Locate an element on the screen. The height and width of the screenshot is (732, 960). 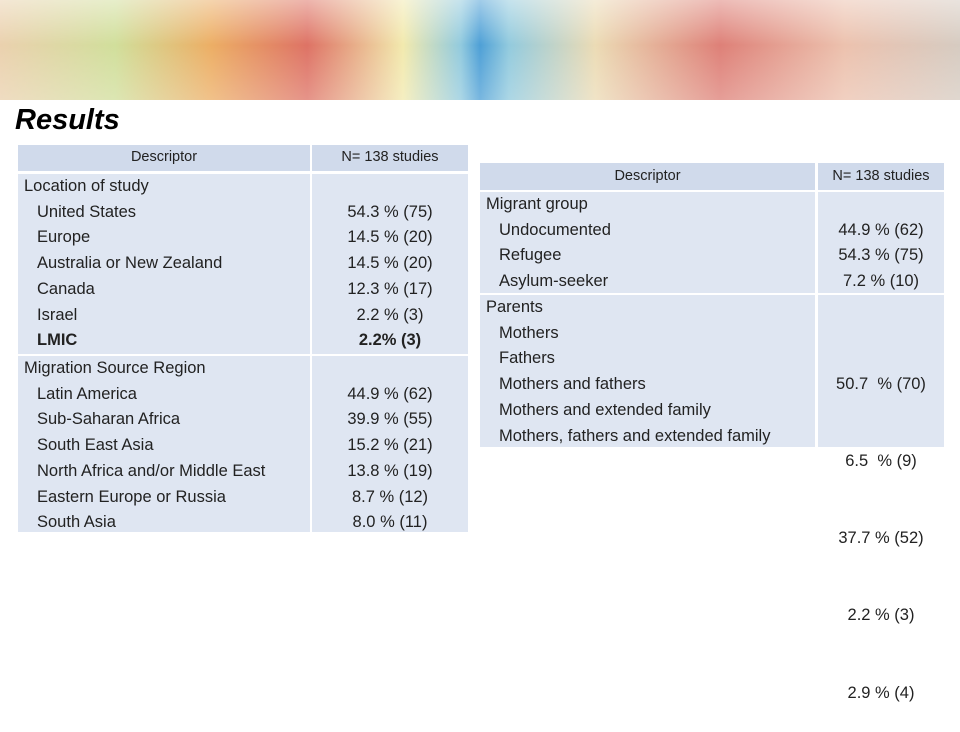
group-label: Migrant group is located at coordinates (537, 204).